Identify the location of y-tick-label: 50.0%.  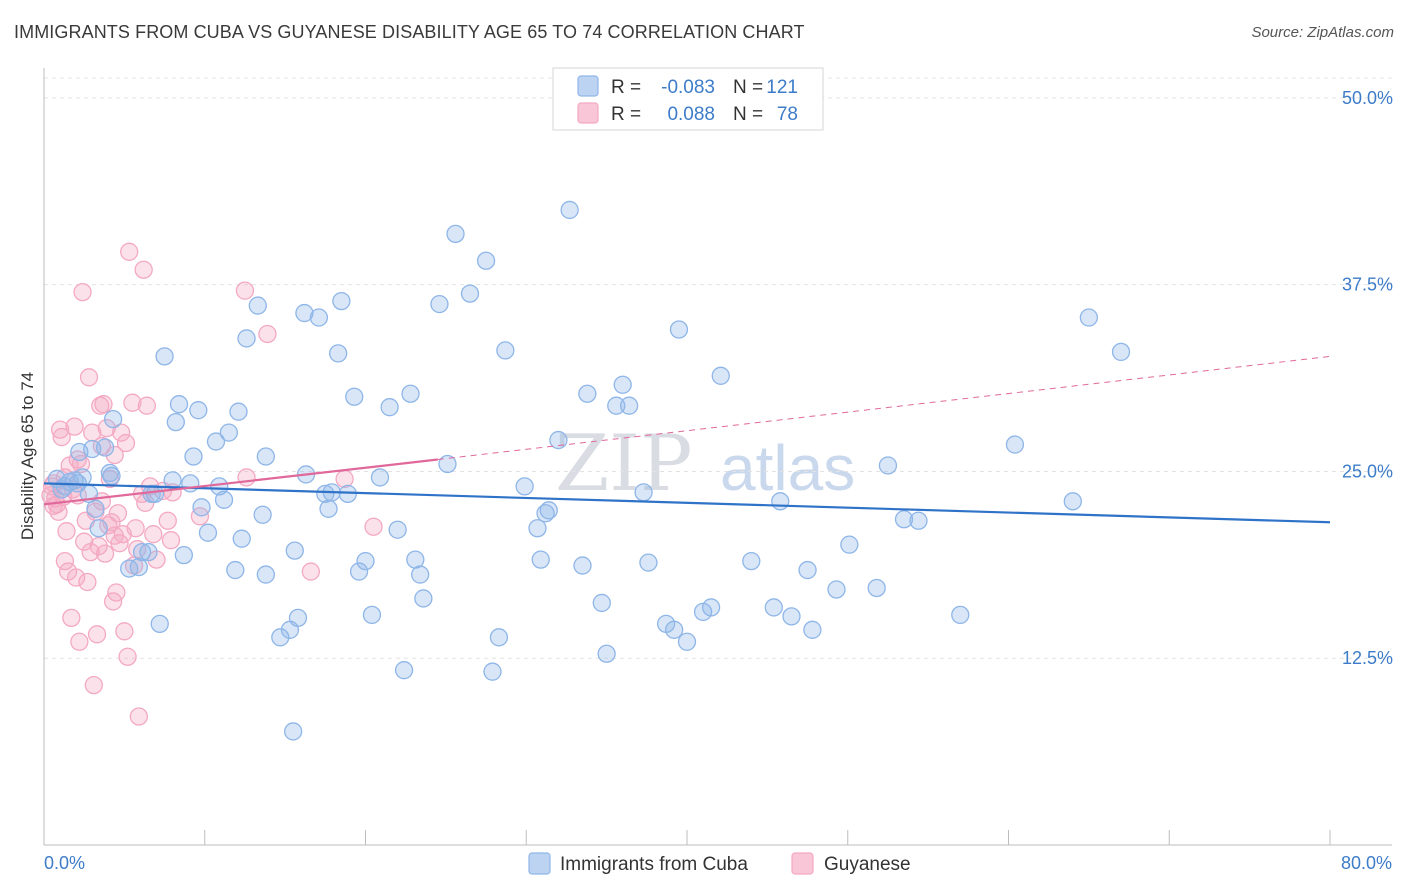
(1367, 98).